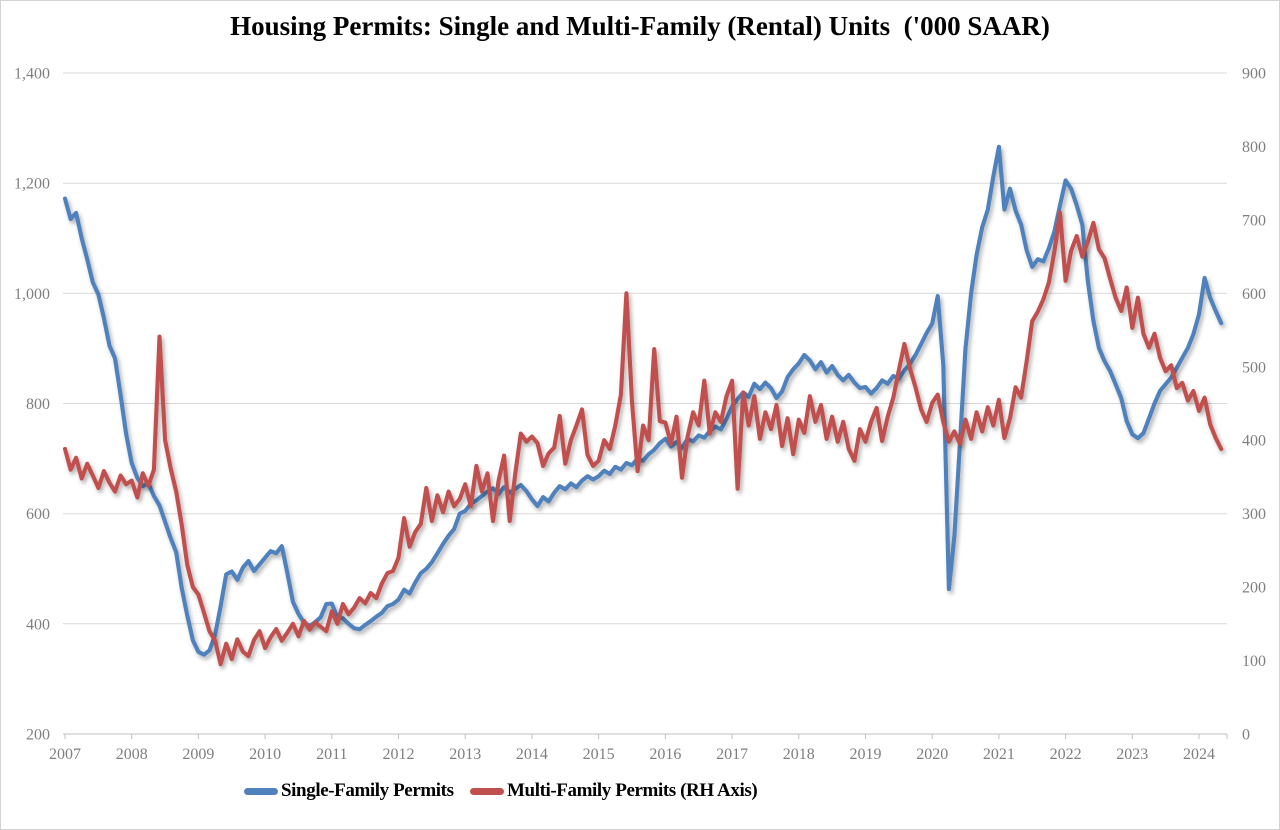  What do you see at coordinates (1254, 74) in the screenshot?
I see `svg-text: 900` at bounding box center [1254, 74].